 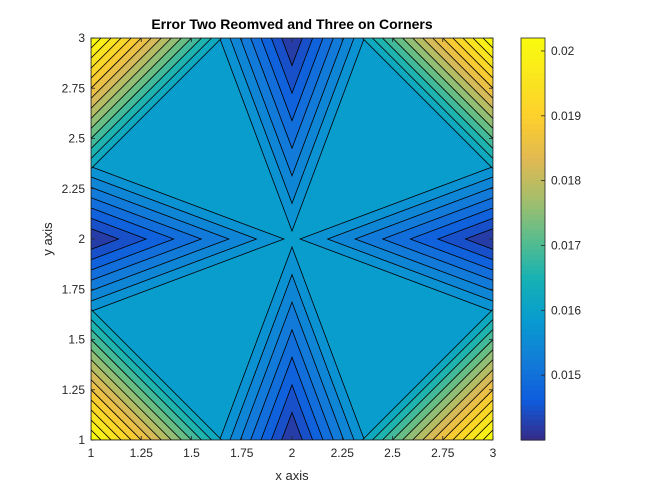 What do you see at coordinates (563, 51) in the screenshot?
I see `colorbar-tick-label: 0.02` at bounding box center [563, 51].